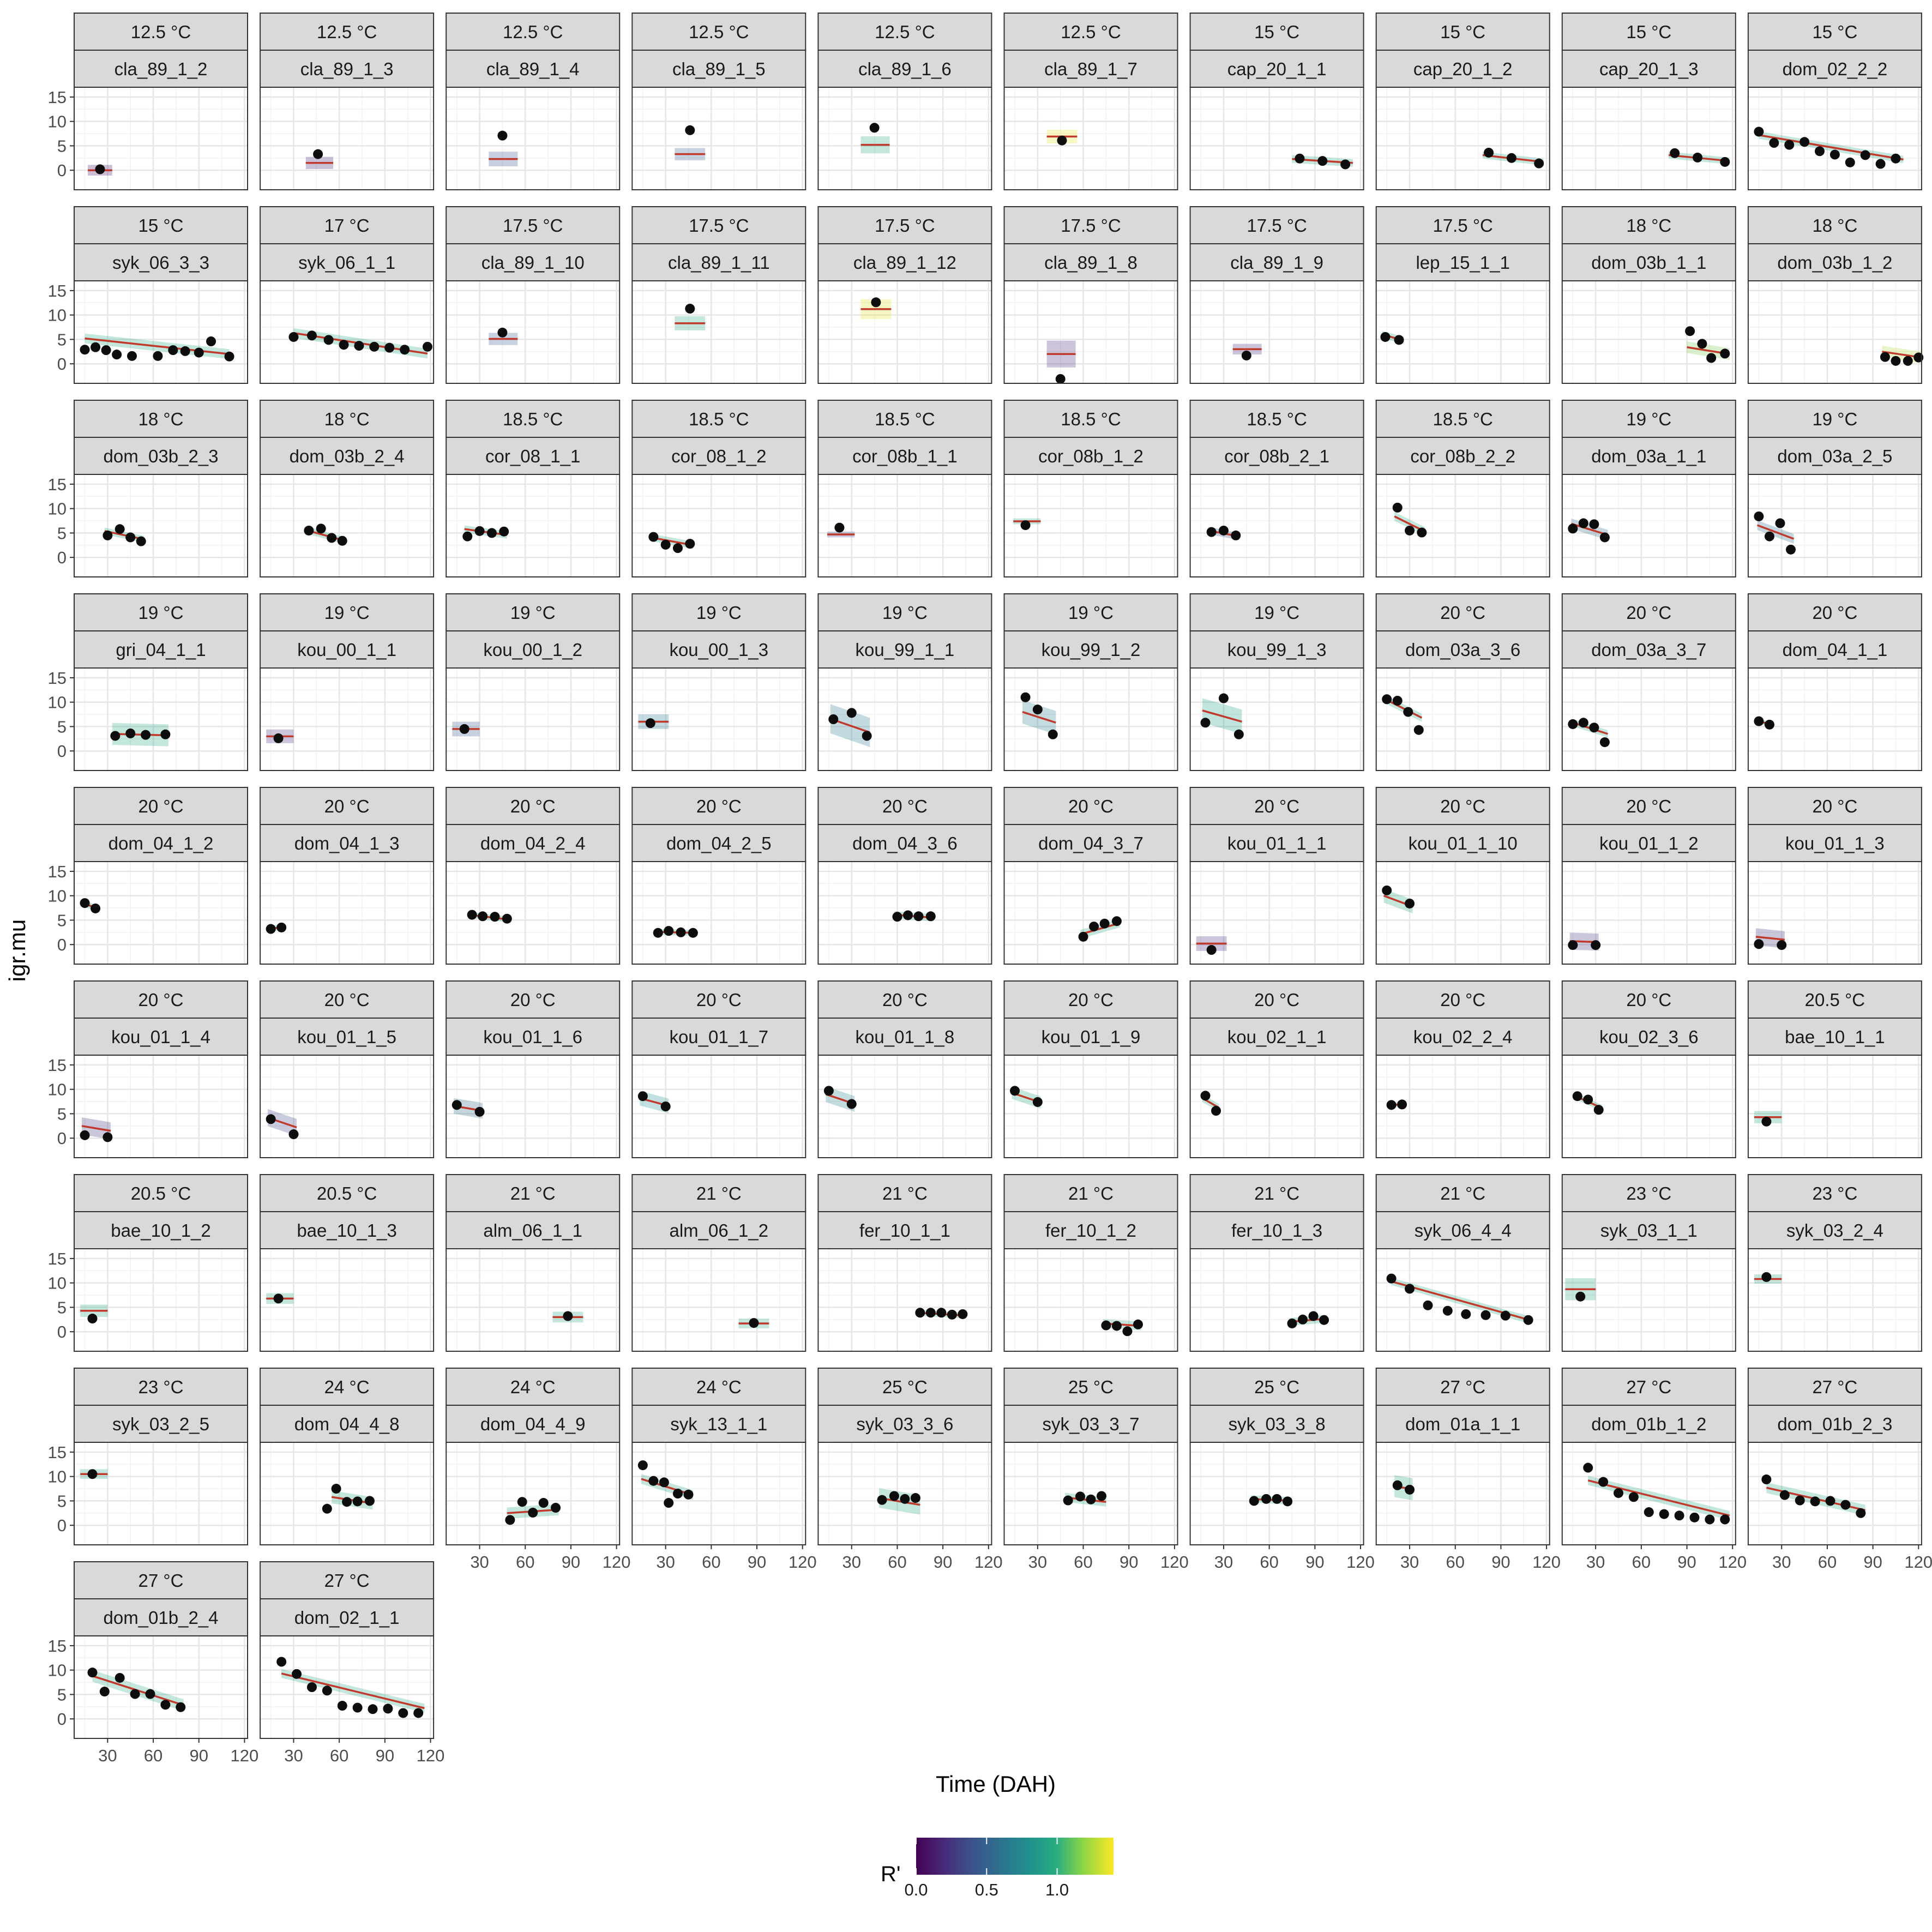 Image resolution: width=1932 pixels, height=1932 pixels. I want to click on strip-id-label: dom_01b_2_4, so click(160, 1618).